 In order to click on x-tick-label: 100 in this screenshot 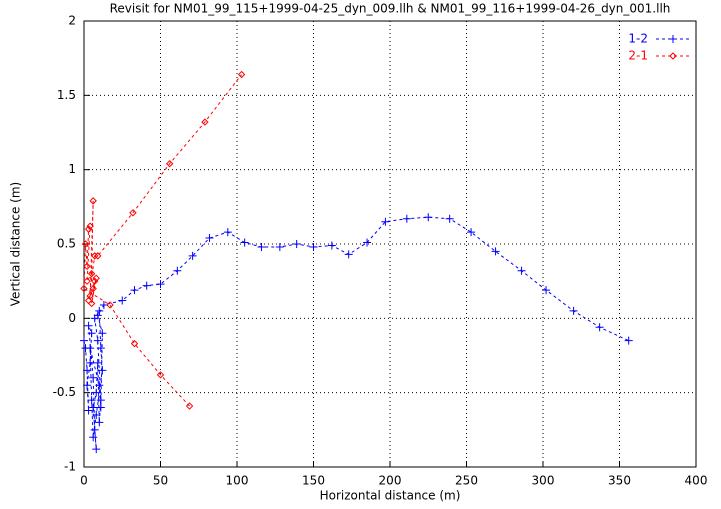, I will do `click(237, 481)`.